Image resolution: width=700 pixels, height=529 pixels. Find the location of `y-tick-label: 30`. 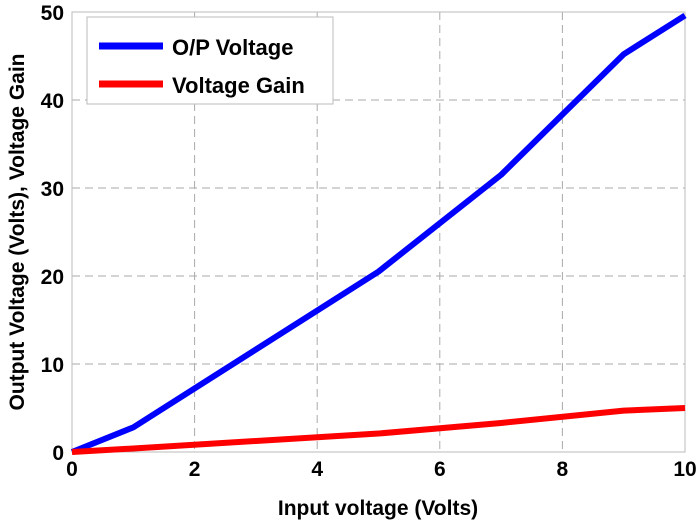

y-tick-label: 30 is located at coordinates (52, 189).